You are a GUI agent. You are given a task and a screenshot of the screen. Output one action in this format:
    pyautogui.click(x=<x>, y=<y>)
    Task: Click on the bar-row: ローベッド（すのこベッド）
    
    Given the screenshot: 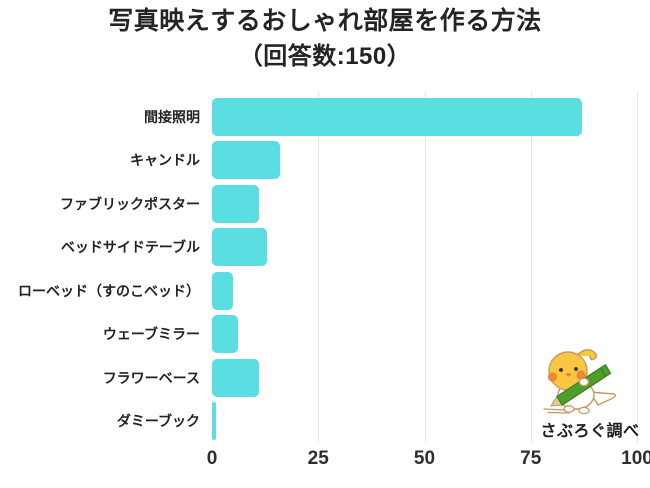 What is the action you would take?
    pyautogui.click(x=325, y=291)
    